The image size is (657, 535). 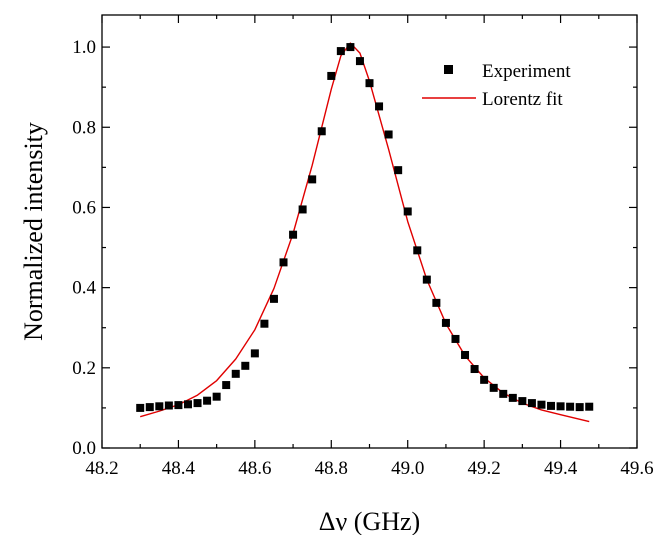 What do you see at coordinates (522, 99) in the screenshot?
I see `legend-label-lorentz-fit: Lorentz fit` at bounding box center [522, 99].